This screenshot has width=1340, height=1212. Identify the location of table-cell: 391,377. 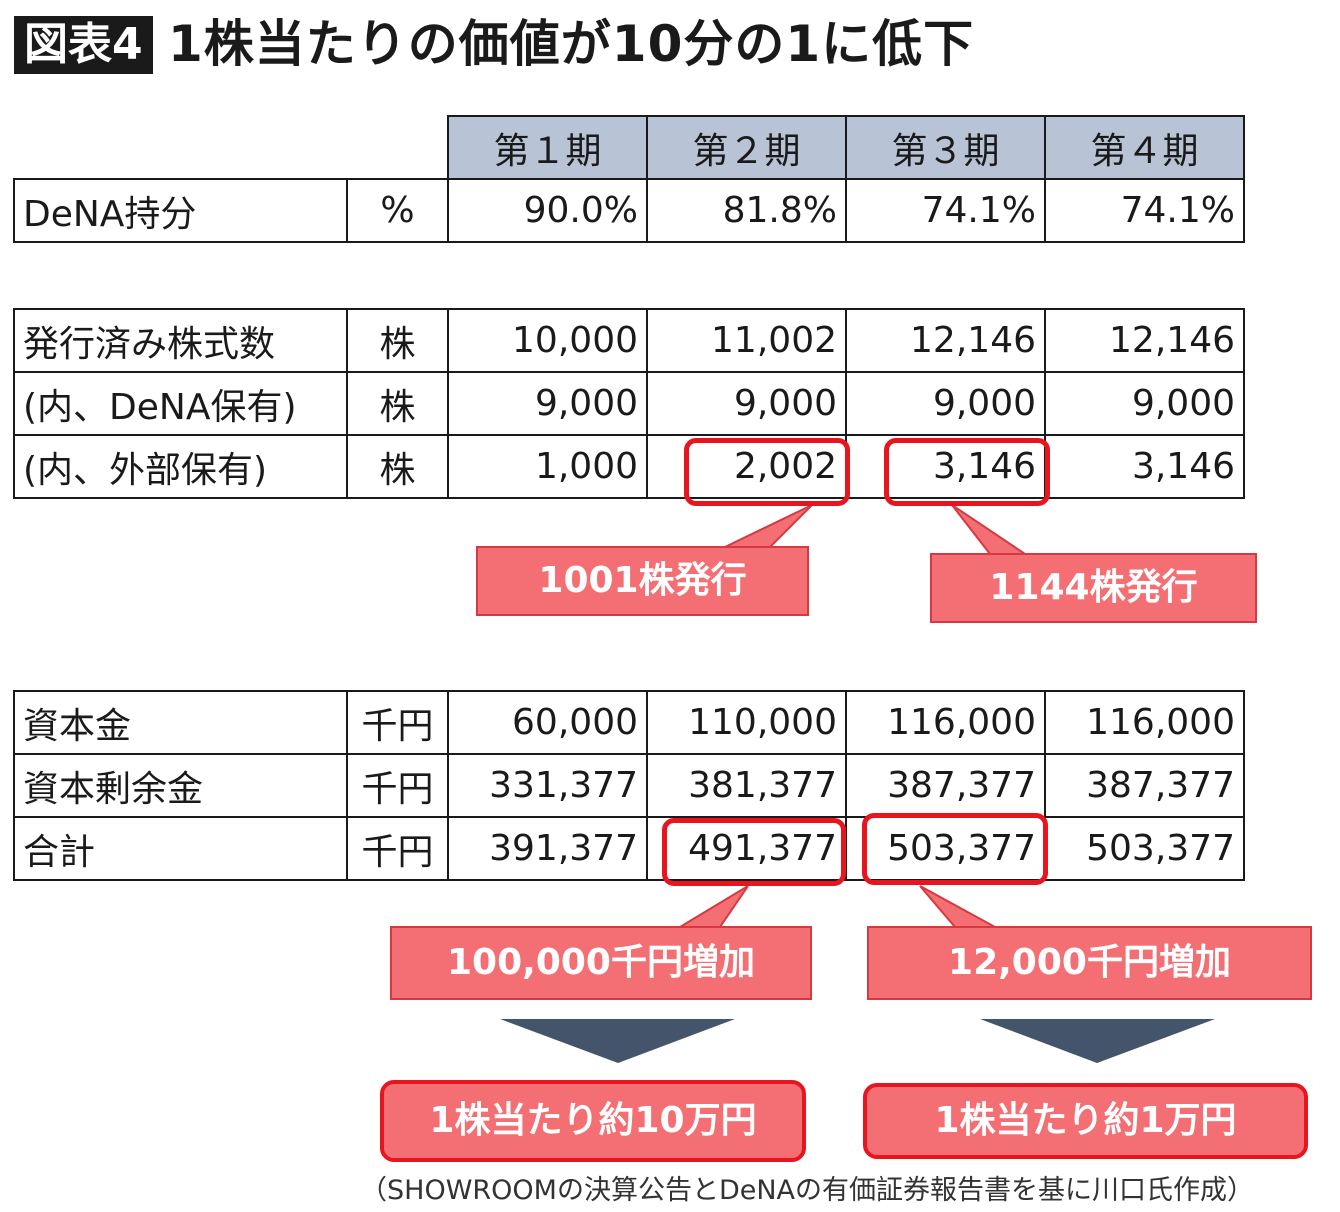
(547, 848).